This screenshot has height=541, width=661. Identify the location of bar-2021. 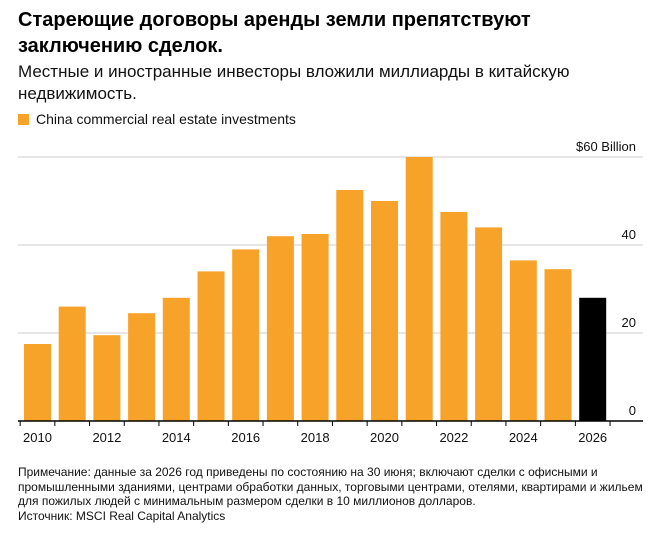
(419, 289).